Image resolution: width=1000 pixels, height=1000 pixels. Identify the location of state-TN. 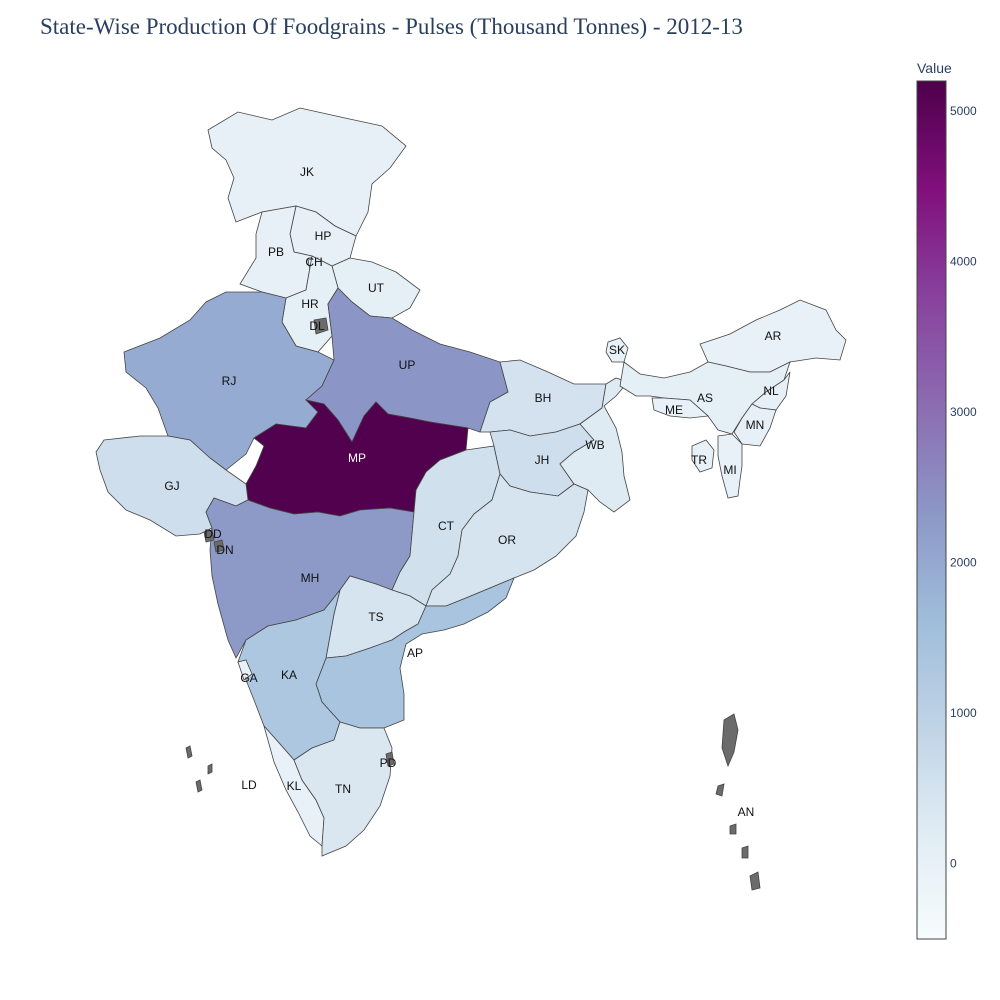
(343, 789).